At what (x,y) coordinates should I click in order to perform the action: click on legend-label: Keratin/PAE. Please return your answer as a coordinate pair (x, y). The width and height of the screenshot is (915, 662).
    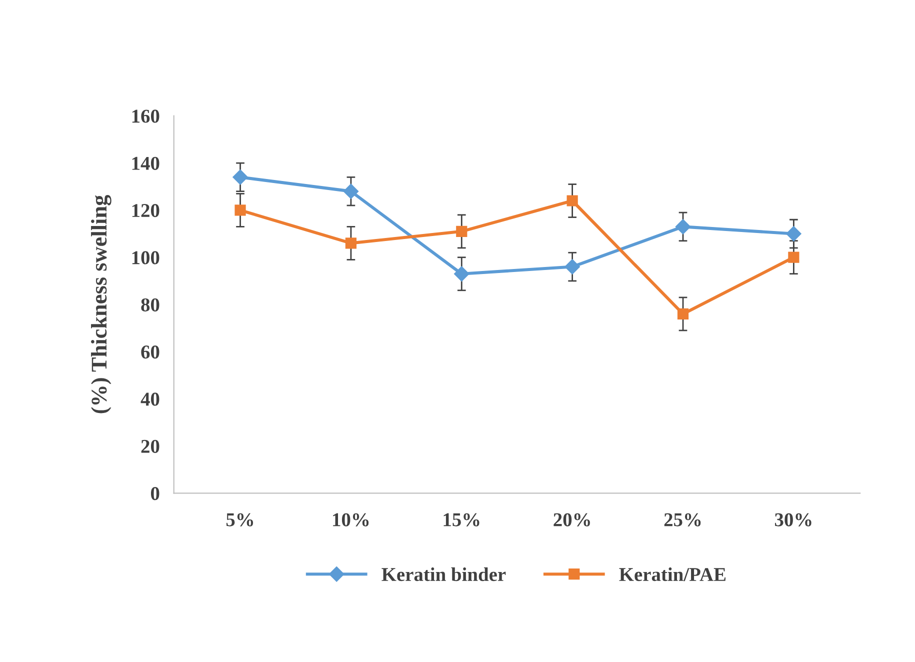
    Looking at the image, I should click on (672, 574).